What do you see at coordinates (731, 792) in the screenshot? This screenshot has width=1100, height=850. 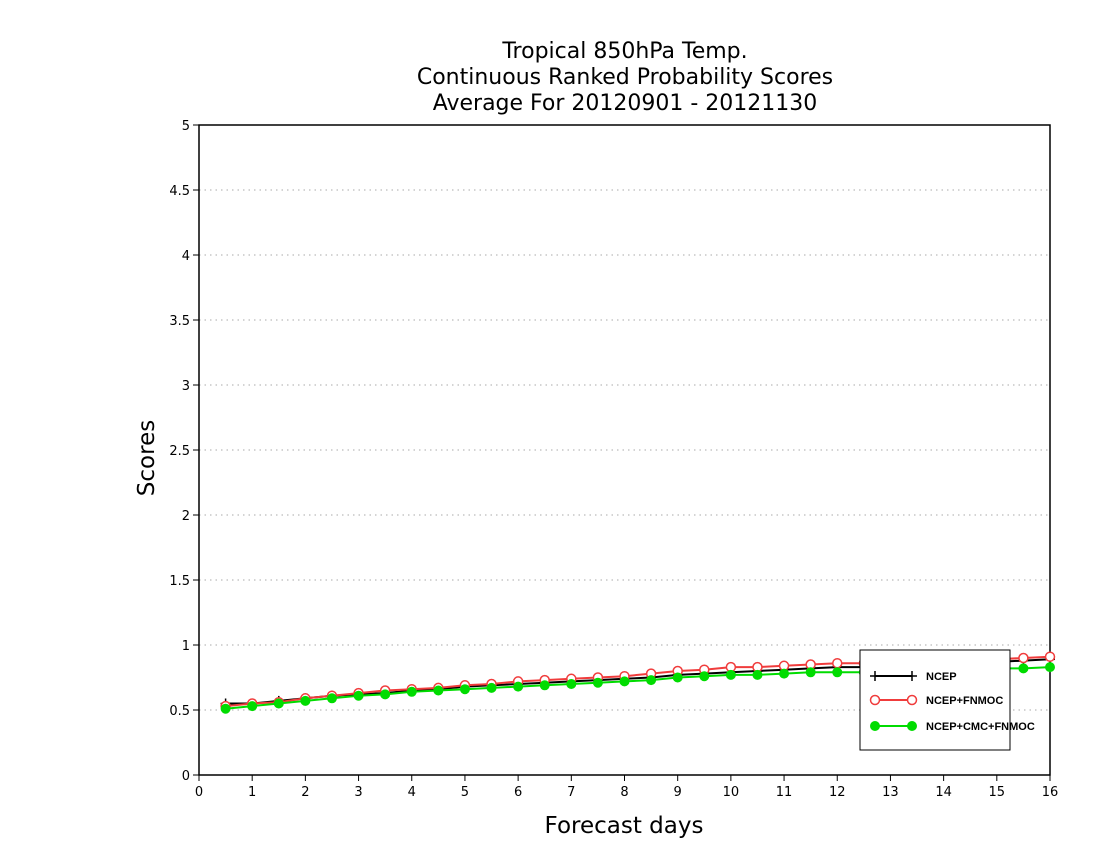 I see `x-tick-label: 10` at bounding box center [731, 792].